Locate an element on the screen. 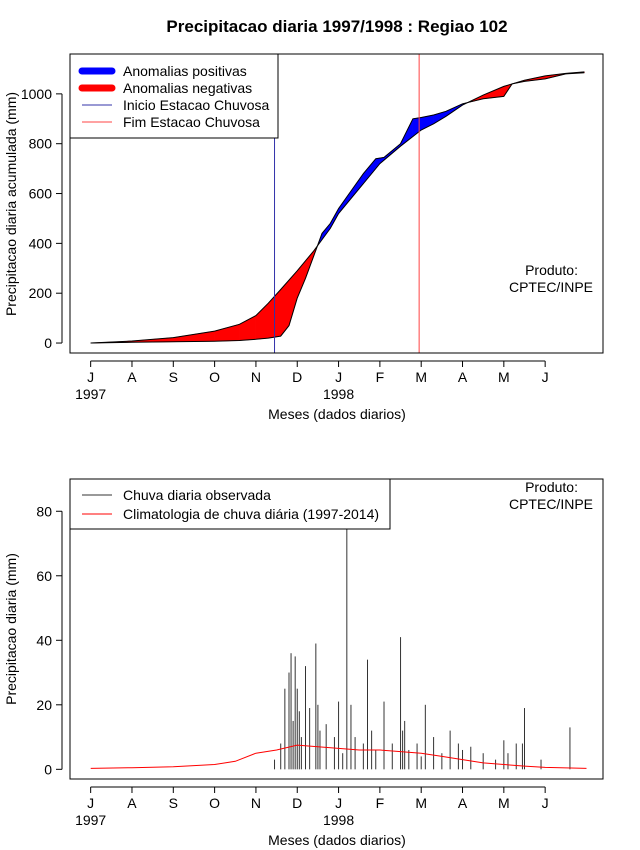 The image size is (640, 850). bottom-y-tick-label: 0 is located at coordinates (48, 769).